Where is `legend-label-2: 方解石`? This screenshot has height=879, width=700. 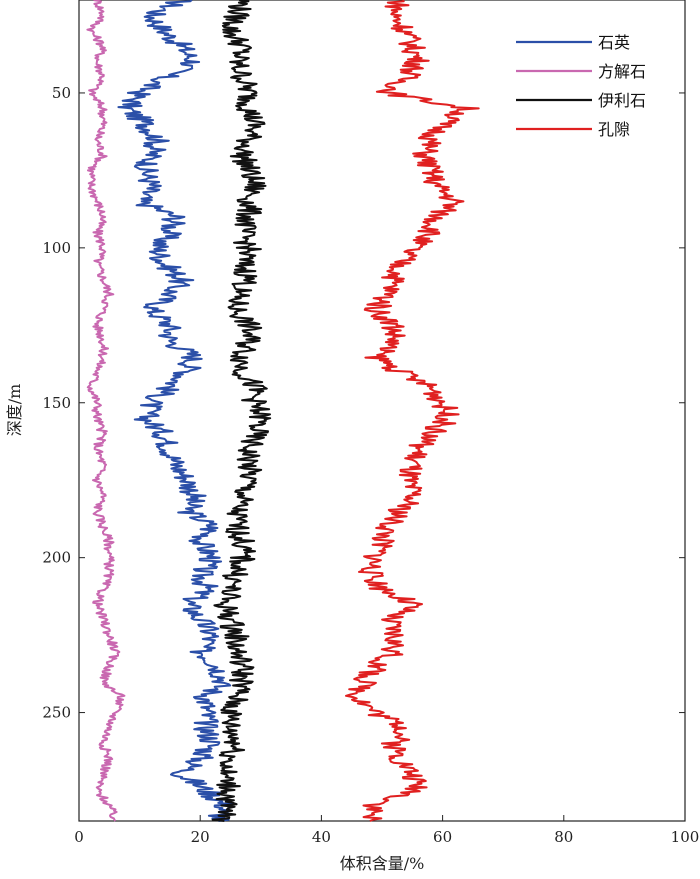 legend-label-2: 方解石 is located at coordinates (622, 71).